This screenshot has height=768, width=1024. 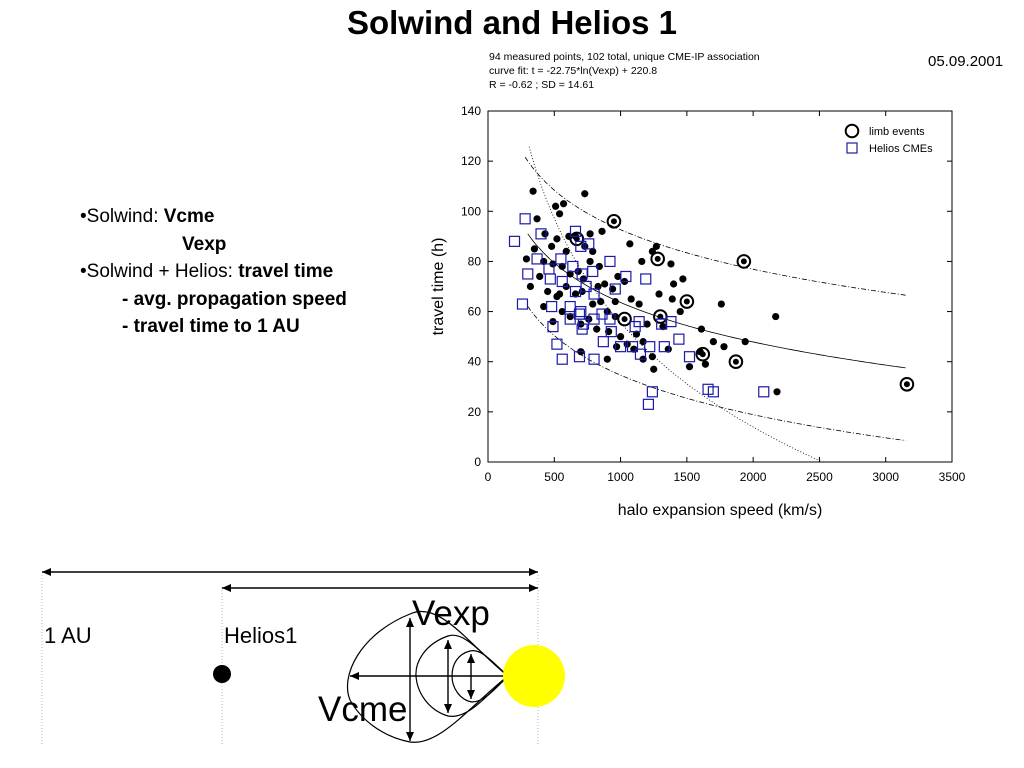 What do you see at coordinates (901, 149) in the screenshot?
I see `legend-helios-label: Helios CMEs` at bounding box center [901, 149].